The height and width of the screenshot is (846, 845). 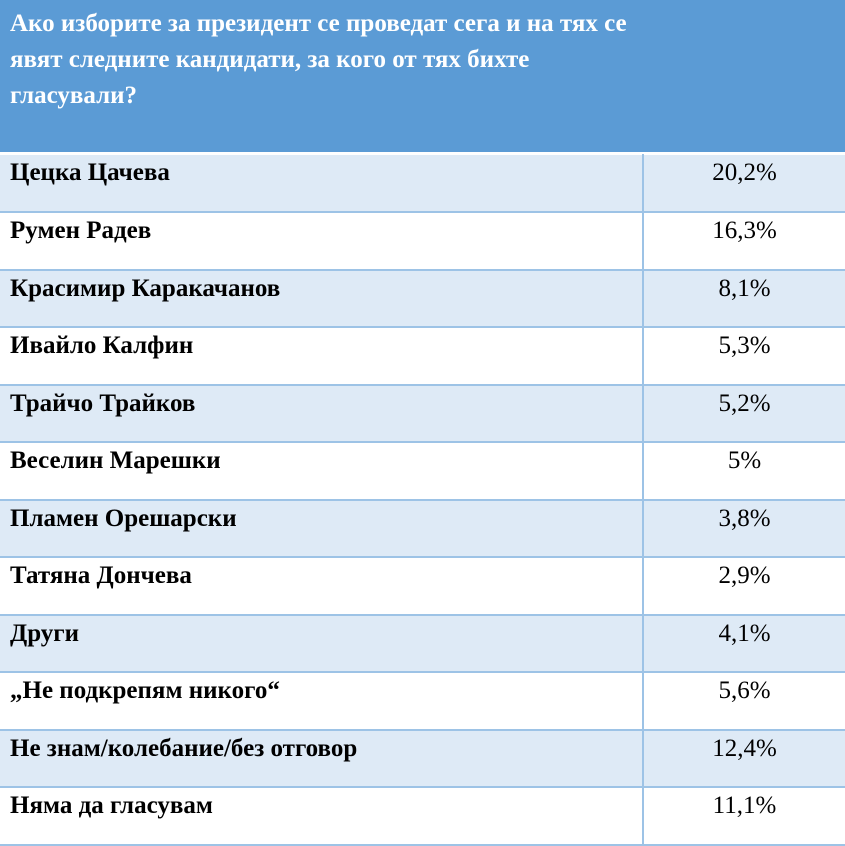 I want to click on option-percentage: 5,6%, so click(x=743, y=701).